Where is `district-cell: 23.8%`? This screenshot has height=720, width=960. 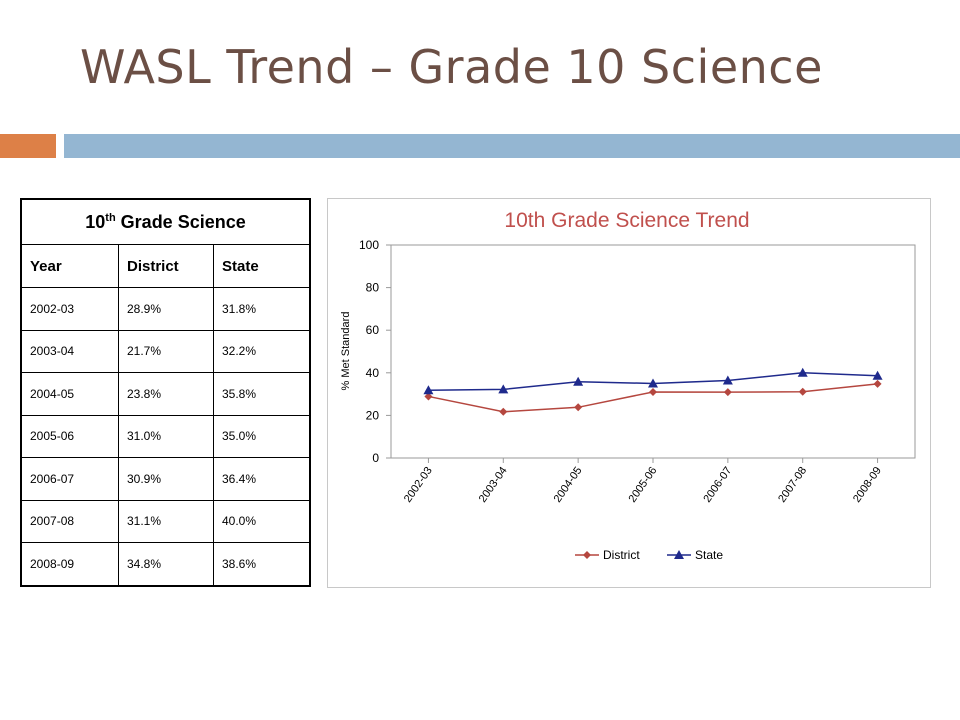
district-cell: 23.8% is located at coordinates (166, 394).